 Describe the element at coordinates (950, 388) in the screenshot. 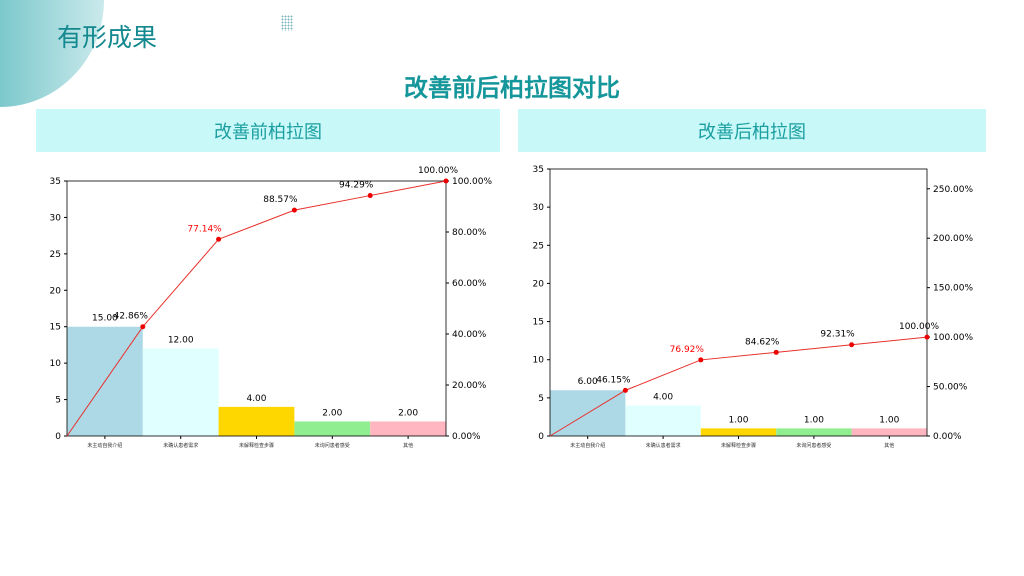

I see `y2-tick-label: 50.00%` at that location.